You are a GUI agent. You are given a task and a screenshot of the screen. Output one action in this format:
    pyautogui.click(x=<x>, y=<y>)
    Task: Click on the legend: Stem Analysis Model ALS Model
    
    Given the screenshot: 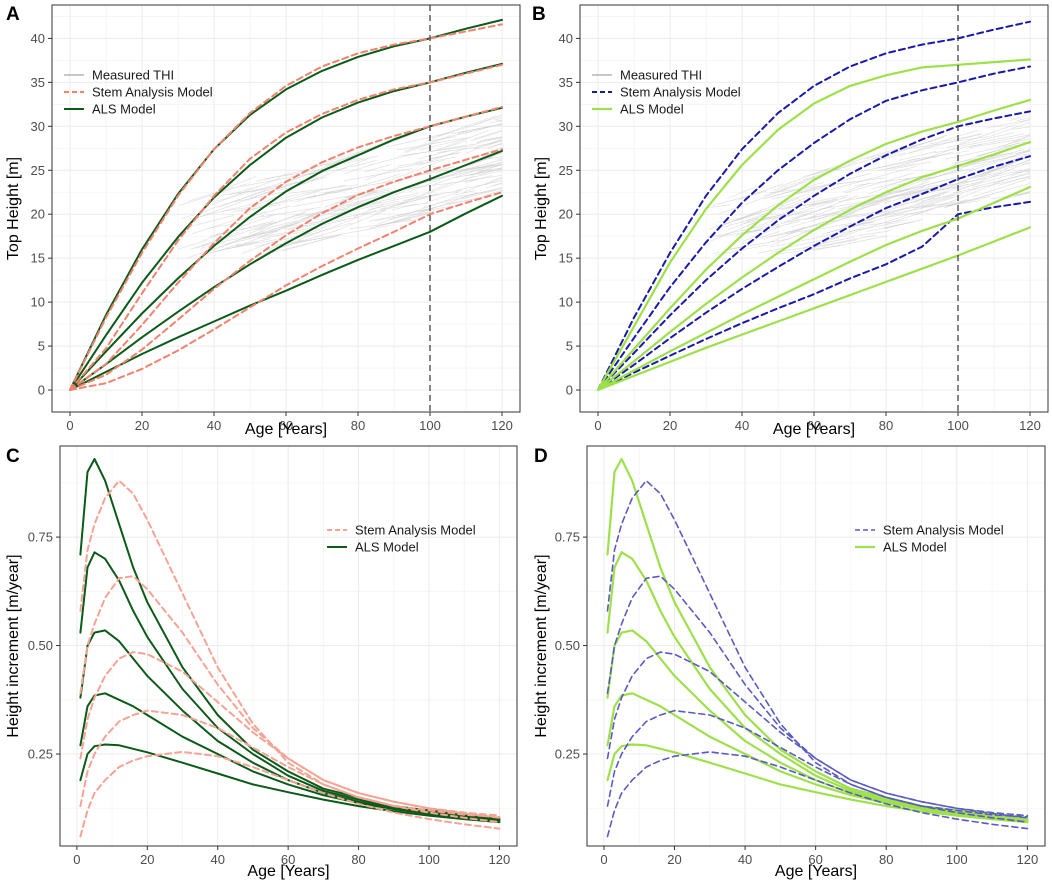 What is the action you would take?
    pyautogui.click(x=929, y=539)
    